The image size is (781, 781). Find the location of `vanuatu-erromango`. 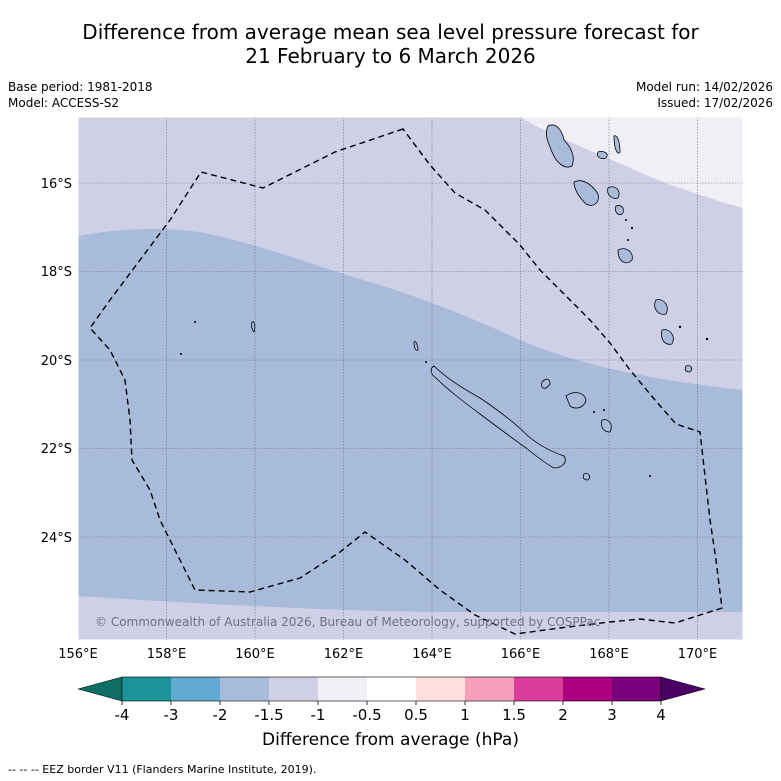

vanuatu-erromango is located at coordinates (661, 307).